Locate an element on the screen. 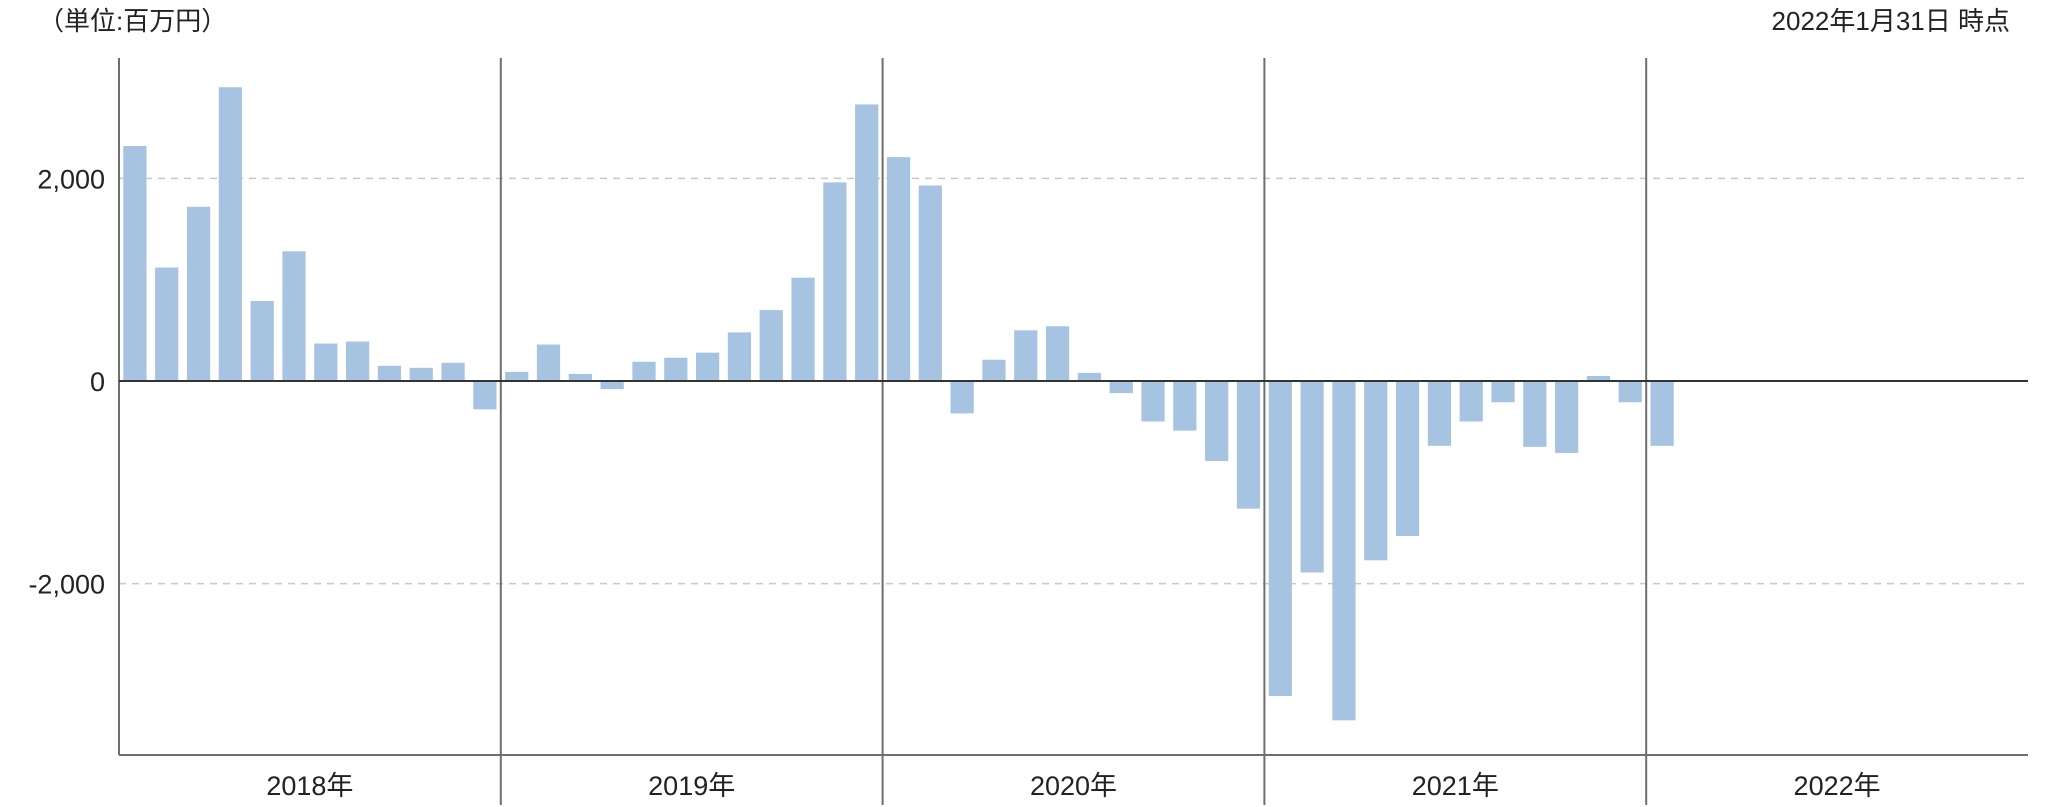 The height and width of the screenshot is (807, 2047). year-labels: 2018年 2019年 2020年 2021年 2022年 is located at coordinates (1073, 786).